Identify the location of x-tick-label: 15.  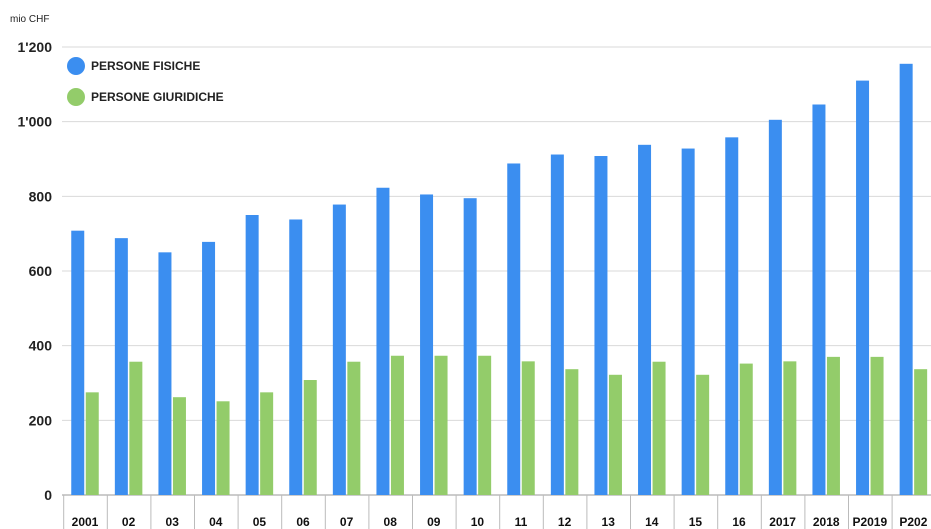
(696, 522).